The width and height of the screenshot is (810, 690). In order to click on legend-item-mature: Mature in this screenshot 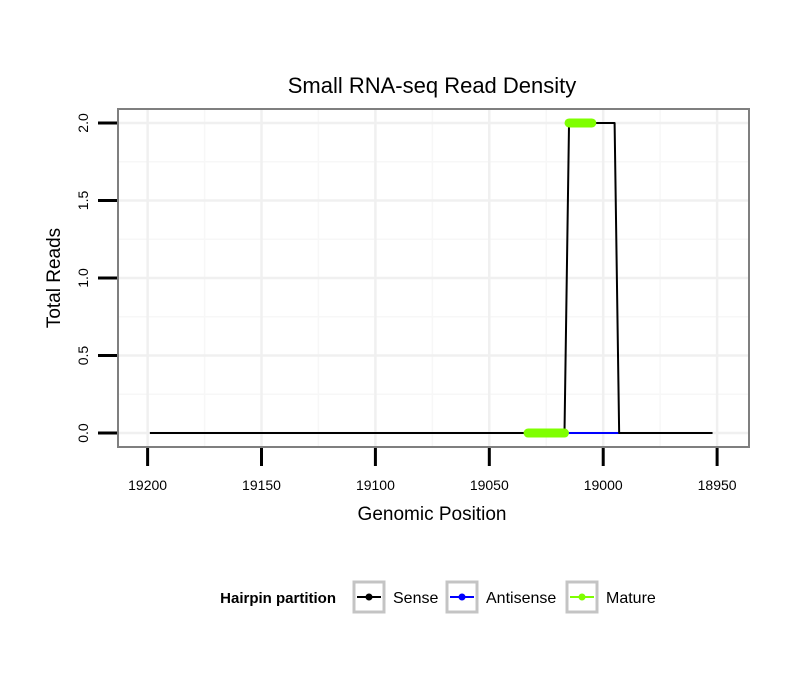, I will do `click(610, 597)`.